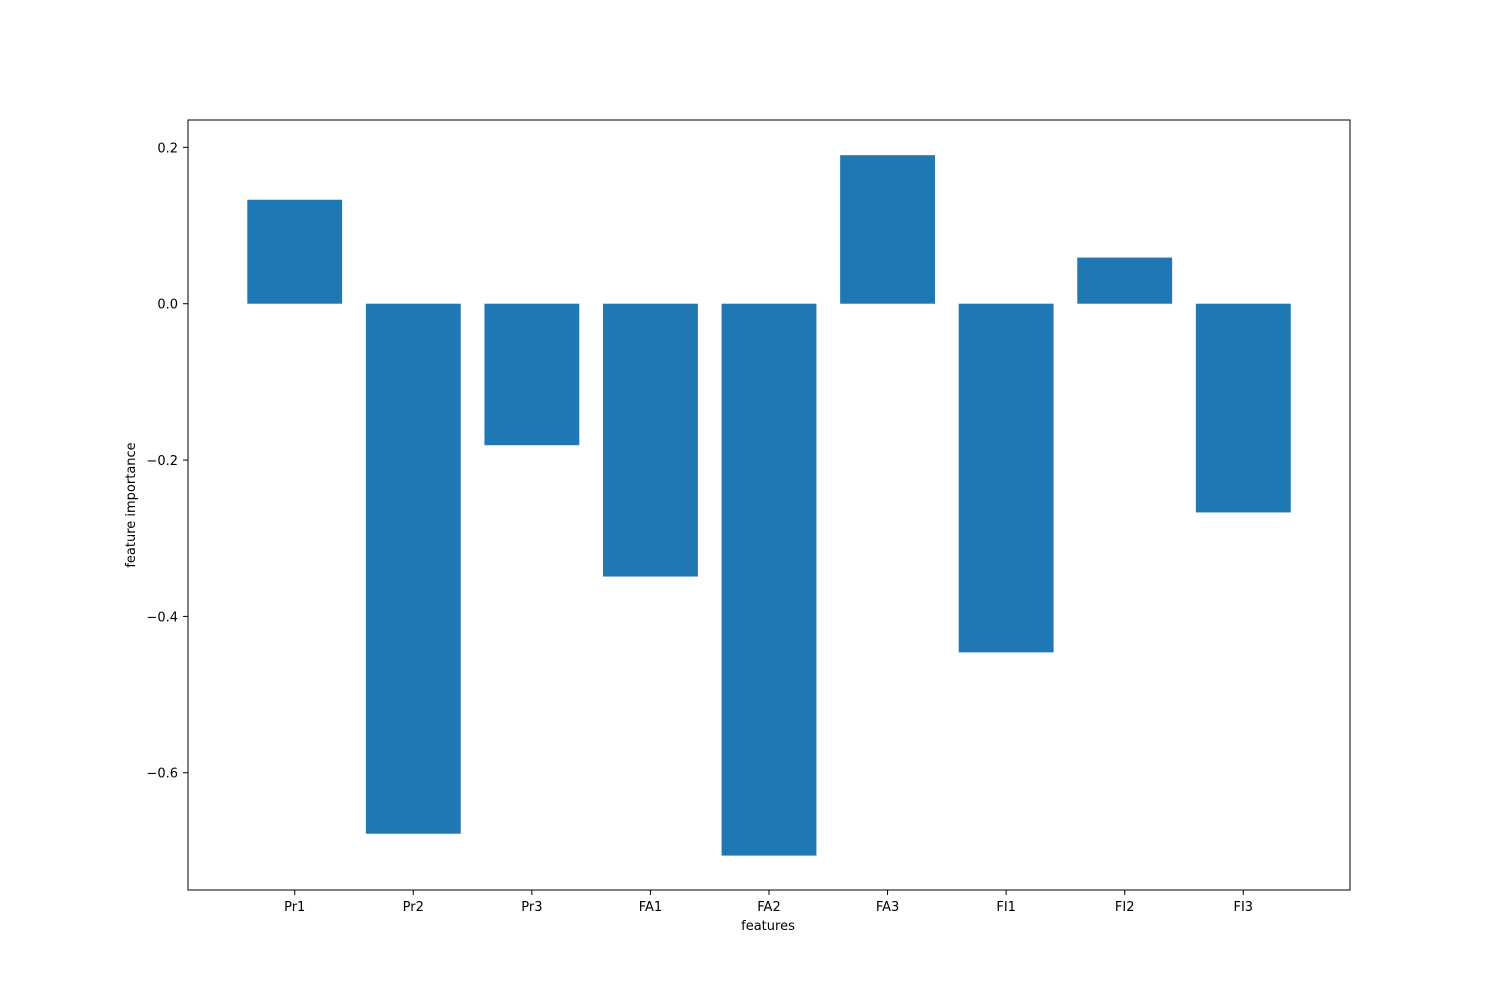 The width and height of the screenshot is (1500, 1005). Describe the element at coordinates (1006, 907) in the screenshot. I see `x-tick-label-fi1: FI1` at that location.